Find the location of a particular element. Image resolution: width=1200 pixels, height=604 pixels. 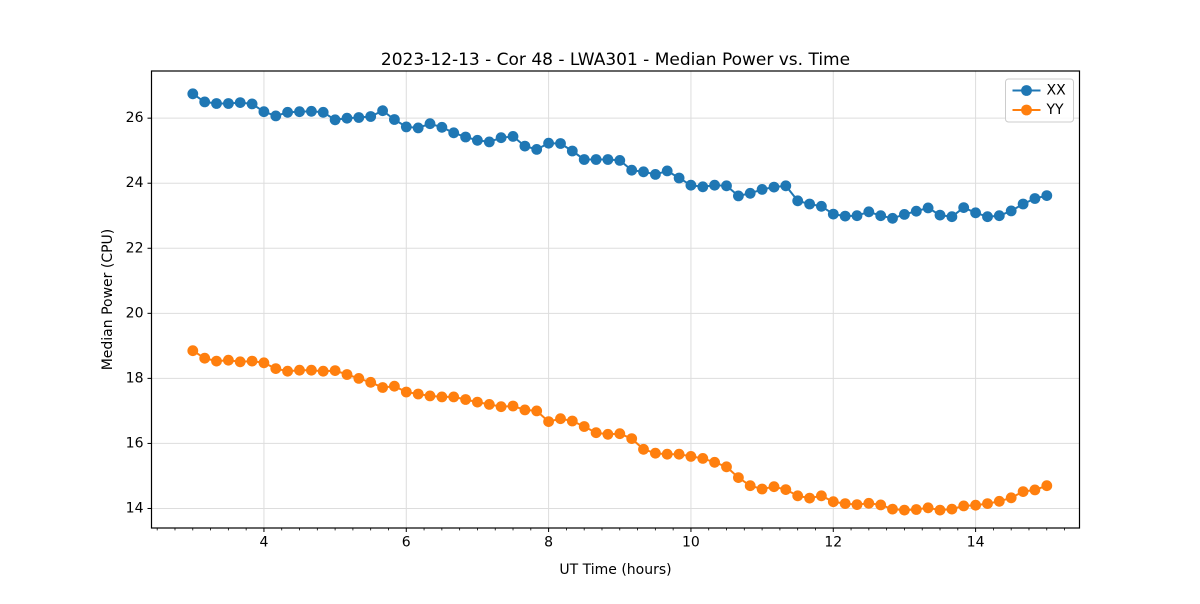

x-tick-label: 6 is located at coordinates (406, 543).